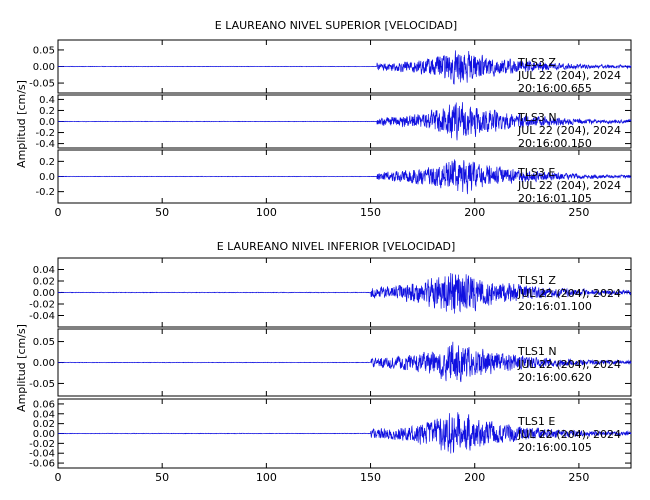 This screenshot has width=650, height=500. What do you see at coordinates (336, 246) in the screenshot?
I see `chart-title-inferior: E LAUREANO NIVEL INFERIOR [VELOCIDAD]` at bounding box center [336, 246].